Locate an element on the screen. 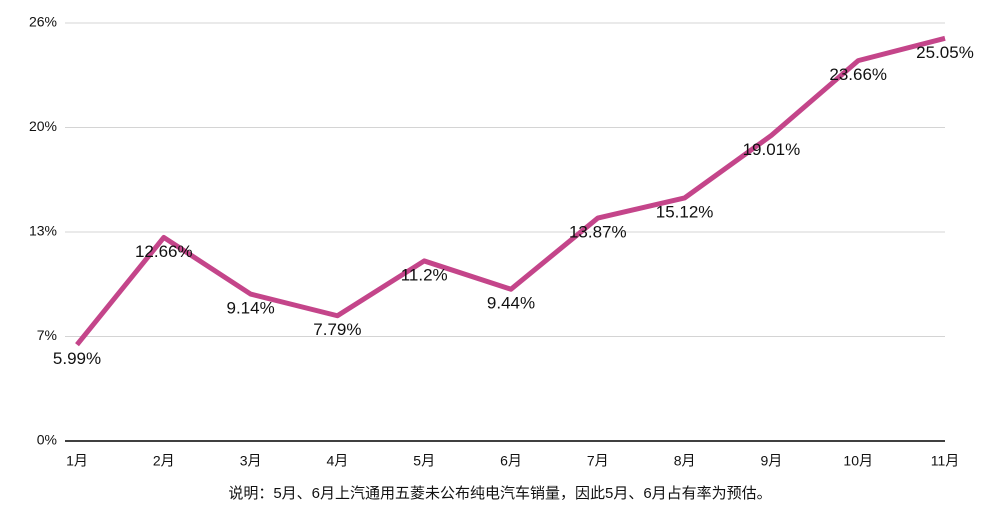 This screenshot has height=514, width=1000. x-tick-label: 11月 is located at coordinates (945, 461).